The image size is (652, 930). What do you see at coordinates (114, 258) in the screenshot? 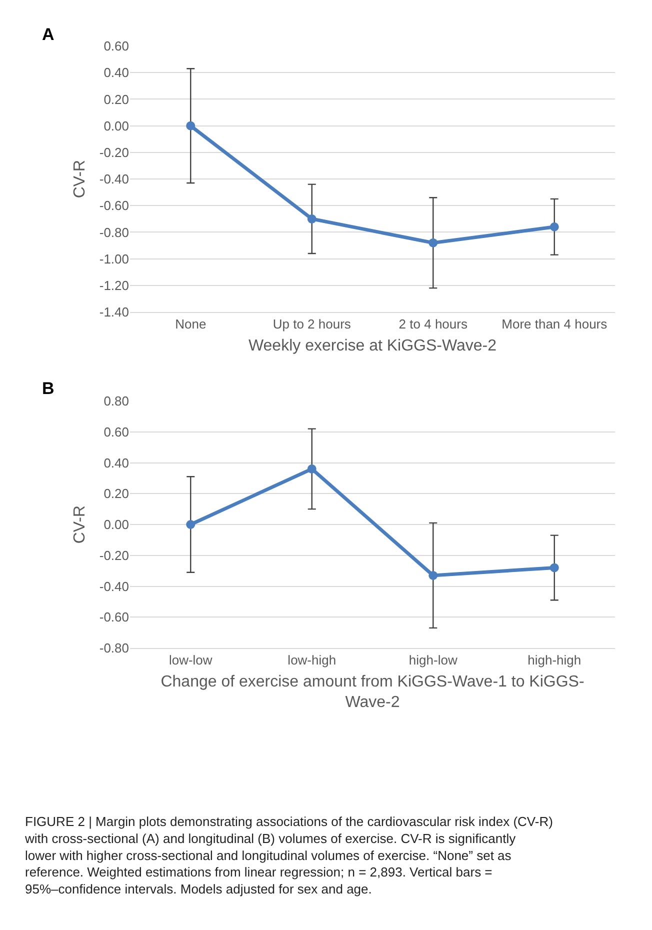
I see `y-tick-label: -1.00` at bounding box center [114, 258].